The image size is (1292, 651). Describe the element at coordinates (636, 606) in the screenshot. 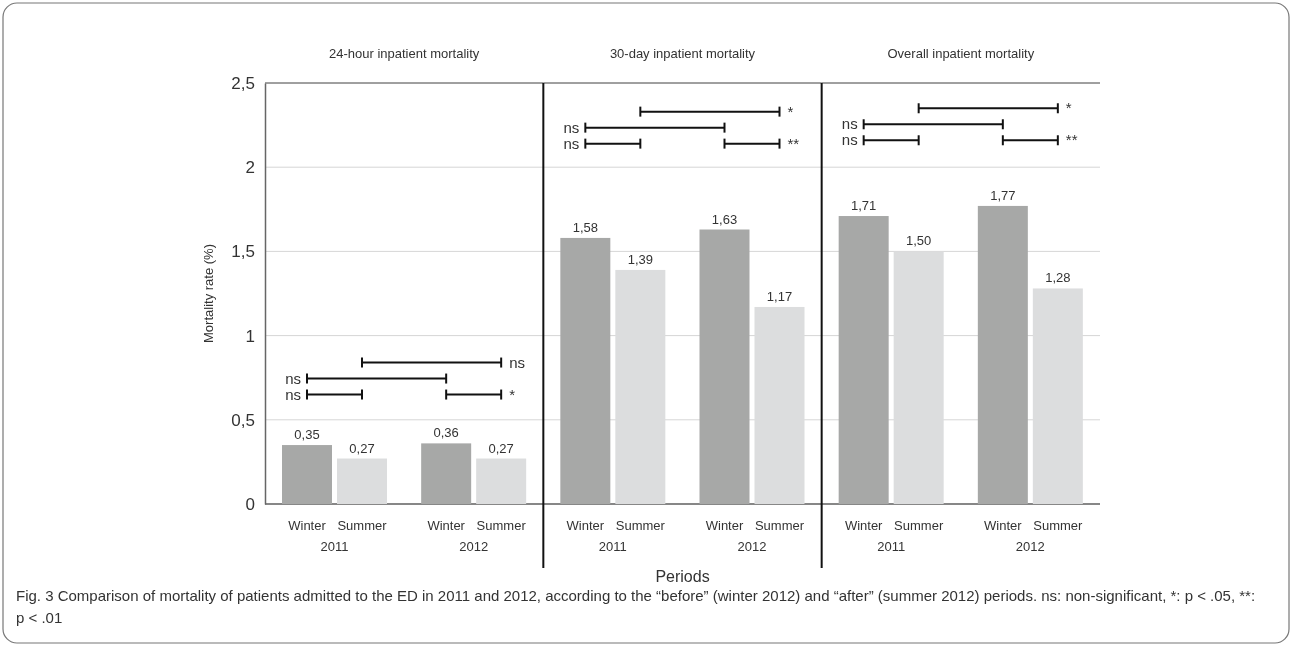

I see `caption: Fig. 3 Comparison of mortality of patients admitted to the ED in 2011 and 2012, according to the “before” (winter 2012) and “after” (summer 2012) periods. ns: non-significant, *: p < .05, **: p < .01` at that location.